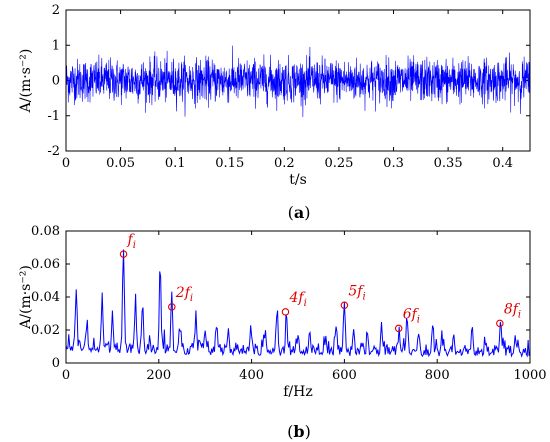 The height and width of the screenshot is (442, 550). What do you see at coordinates (158, 375) in the screenshot?
I see `x-tick-label: 200` at bounding box center [158, 375].